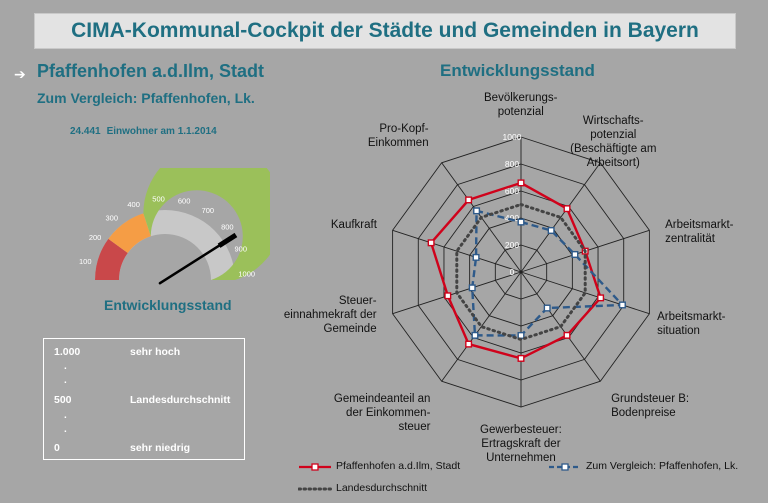  I want to click on population-info: 24.441 Einwohner am 1.1.2014, so click(146, 131).